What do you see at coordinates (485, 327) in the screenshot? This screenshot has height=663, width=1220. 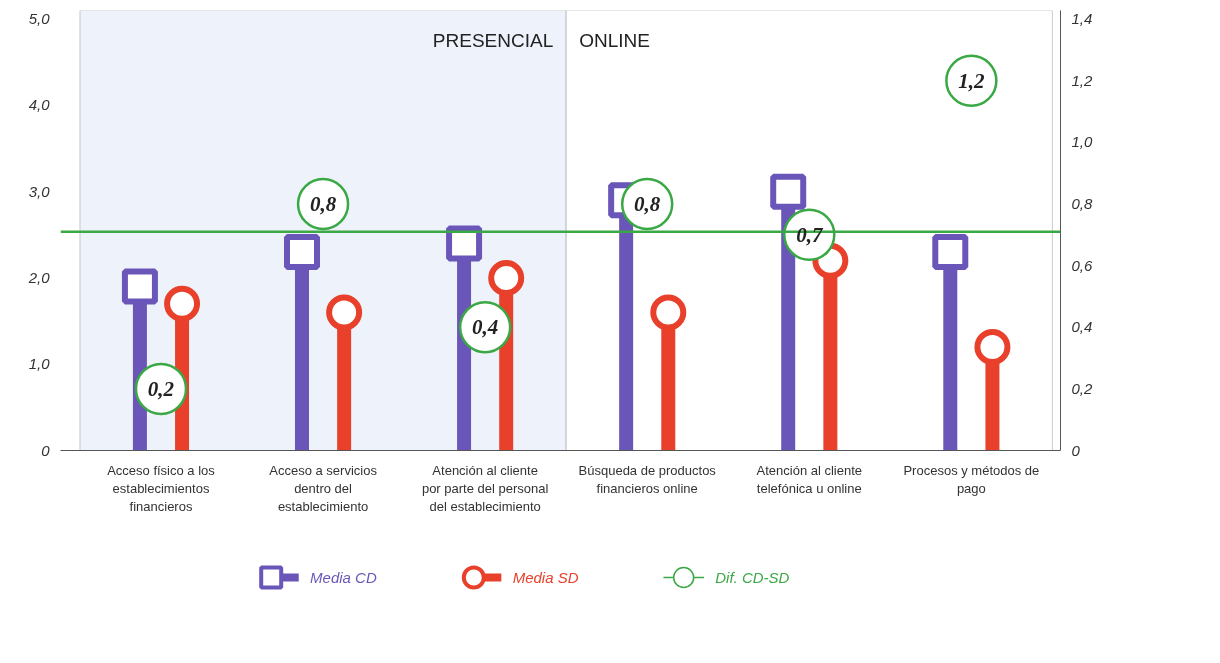 I see `data-label: 0,4` at bounding box center [485, 327].